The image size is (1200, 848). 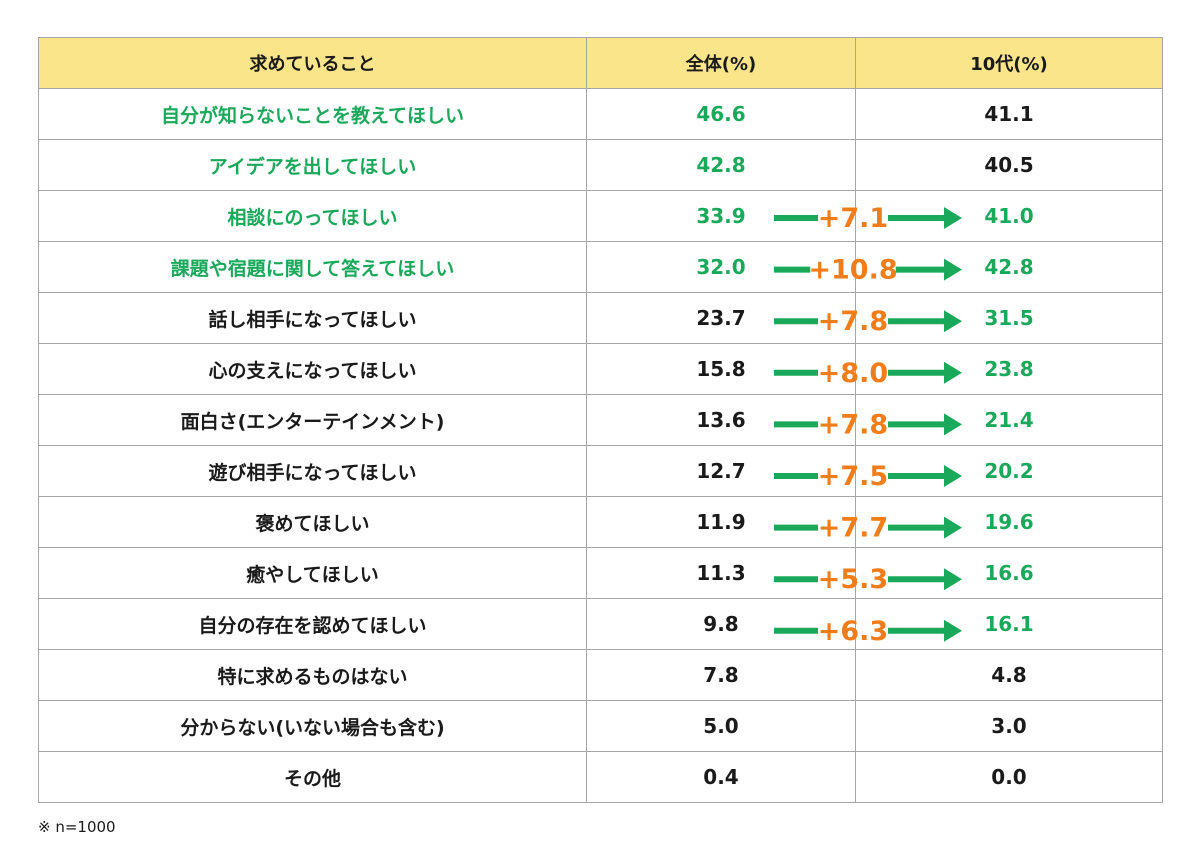 What do you see at coordinates (721, 675) in the screenshot?
I see `row-value-all: 7.8` at bounding box center [721, 675].